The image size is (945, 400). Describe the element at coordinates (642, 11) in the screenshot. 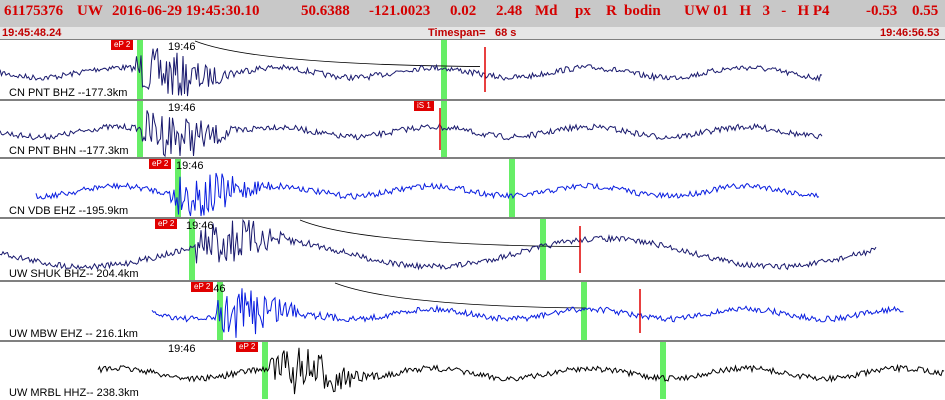

I see `event-analyst: bodin` at that location.